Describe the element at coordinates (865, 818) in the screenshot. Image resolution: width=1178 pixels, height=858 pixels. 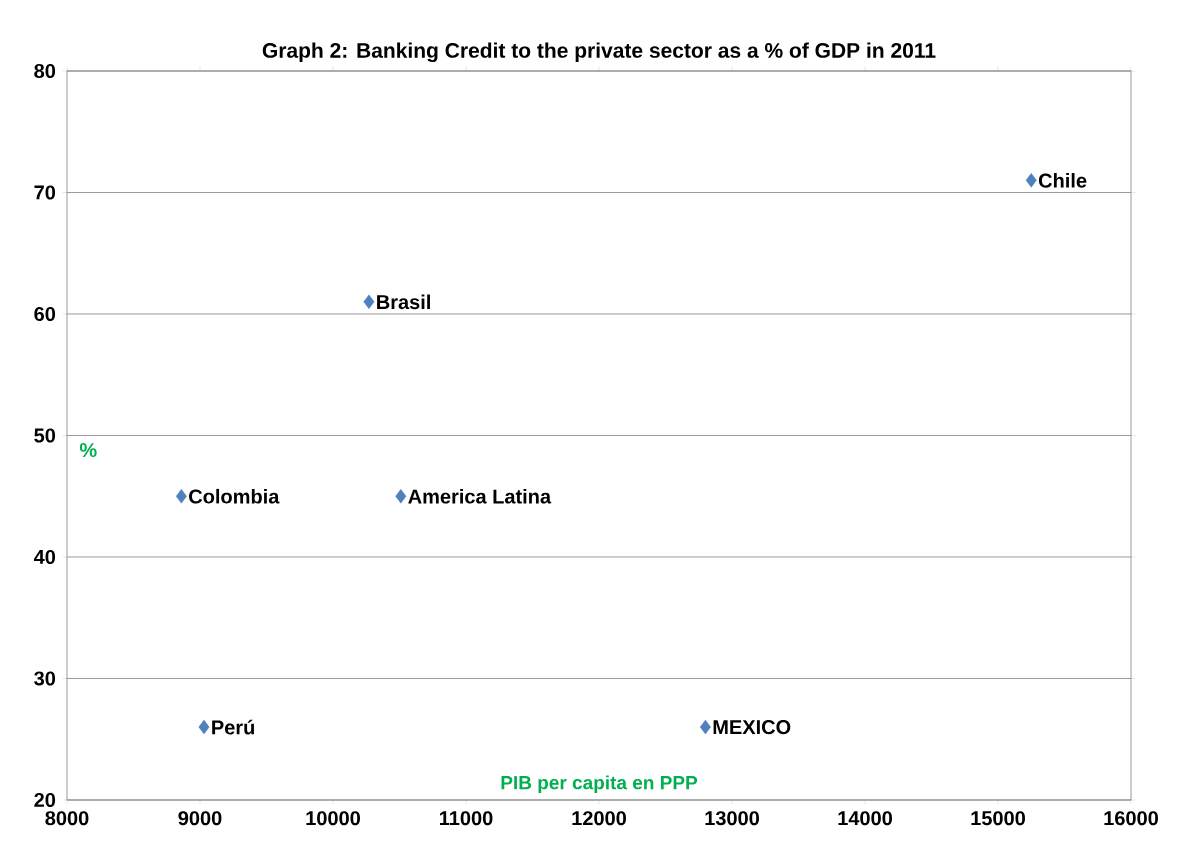
I see `x-tick-label: 14000` at that location.